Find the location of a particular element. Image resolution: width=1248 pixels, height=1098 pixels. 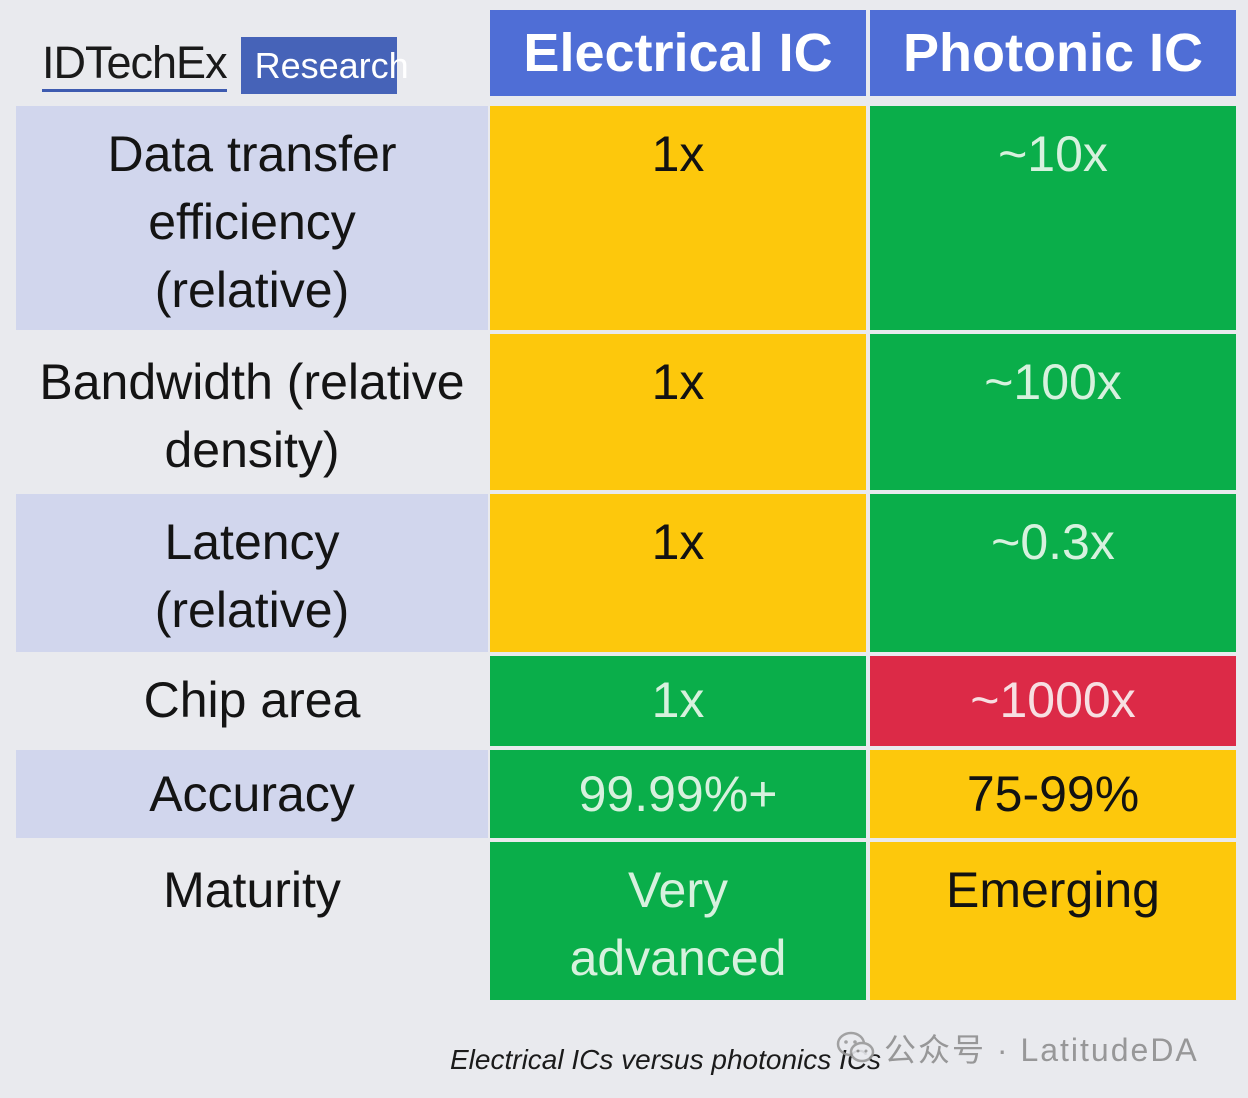

cell-photonic-accuracy: 75-99% is located at coordinates (1053, 794).